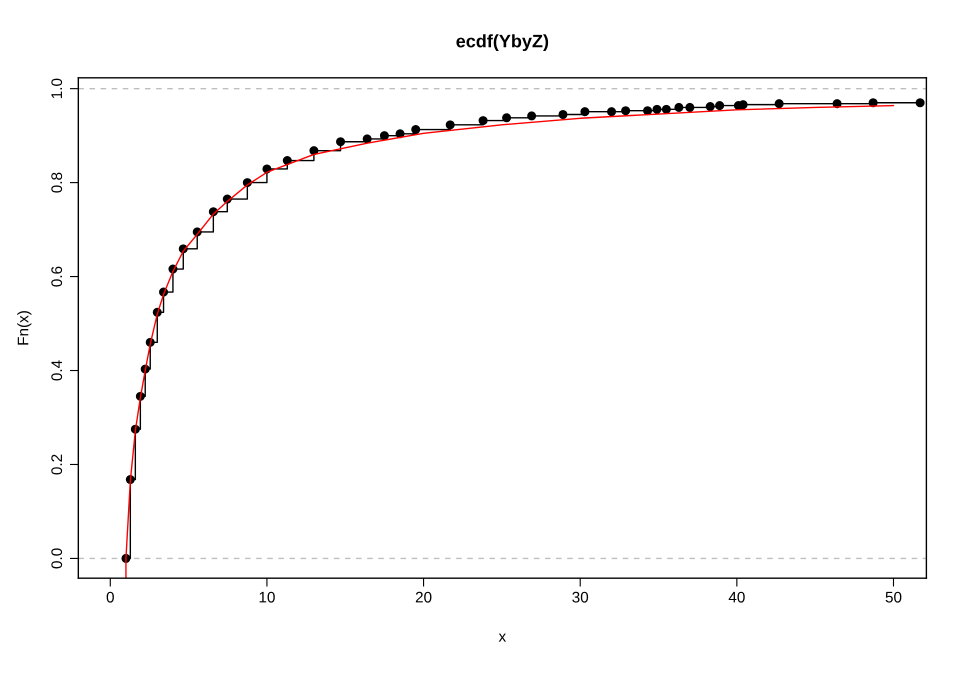 The height and width of the screenshot is (677, 967). What do you see at coordinates (56, 464) in the screenshot?
I see `y-tick-label: 0.2` at bounding box center [56, 464].